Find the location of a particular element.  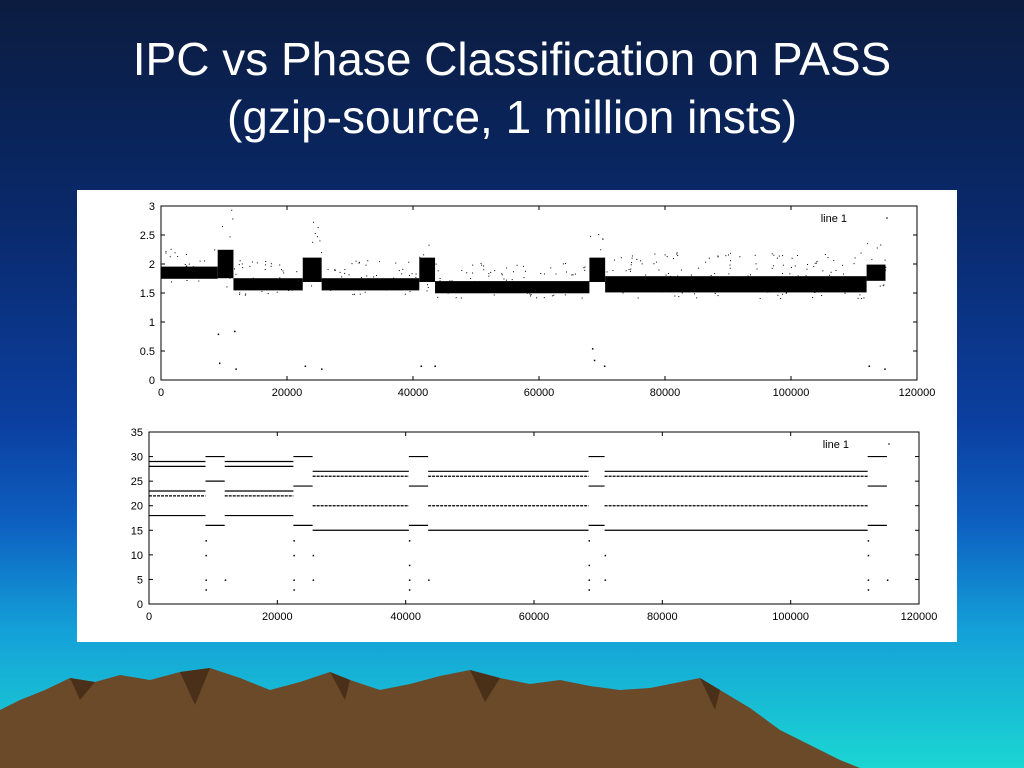

x-tick-label: 100000 is located at coordinates (791, 393).